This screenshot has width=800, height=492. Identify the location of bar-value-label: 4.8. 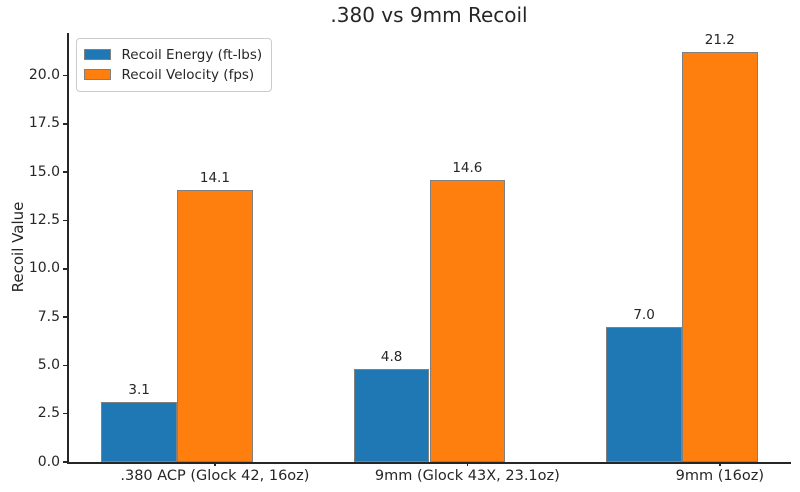
(391, 357).